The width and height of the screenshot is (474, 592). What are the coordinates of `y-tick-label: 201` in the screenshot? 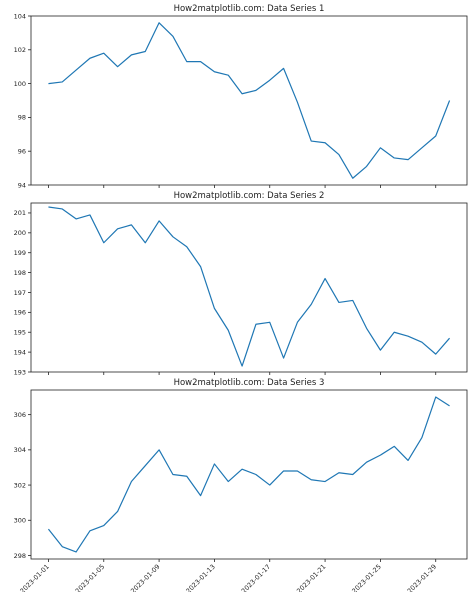 It's located at (20, 213).